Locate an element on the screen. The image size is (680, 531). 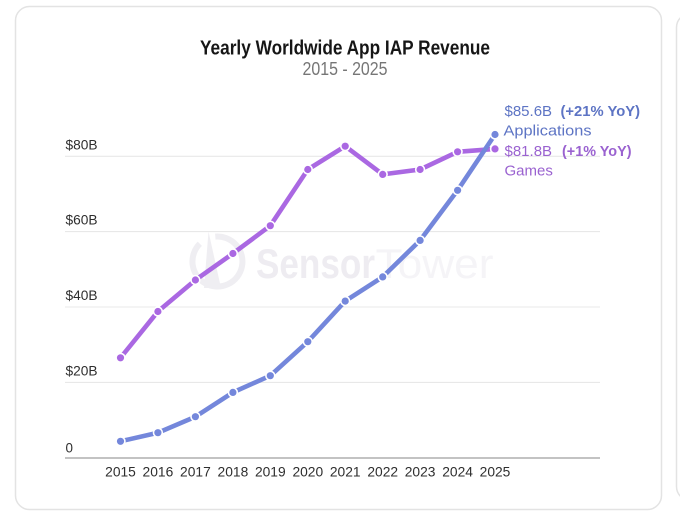
svg-text: Applications is located at coordinates (548, 130).